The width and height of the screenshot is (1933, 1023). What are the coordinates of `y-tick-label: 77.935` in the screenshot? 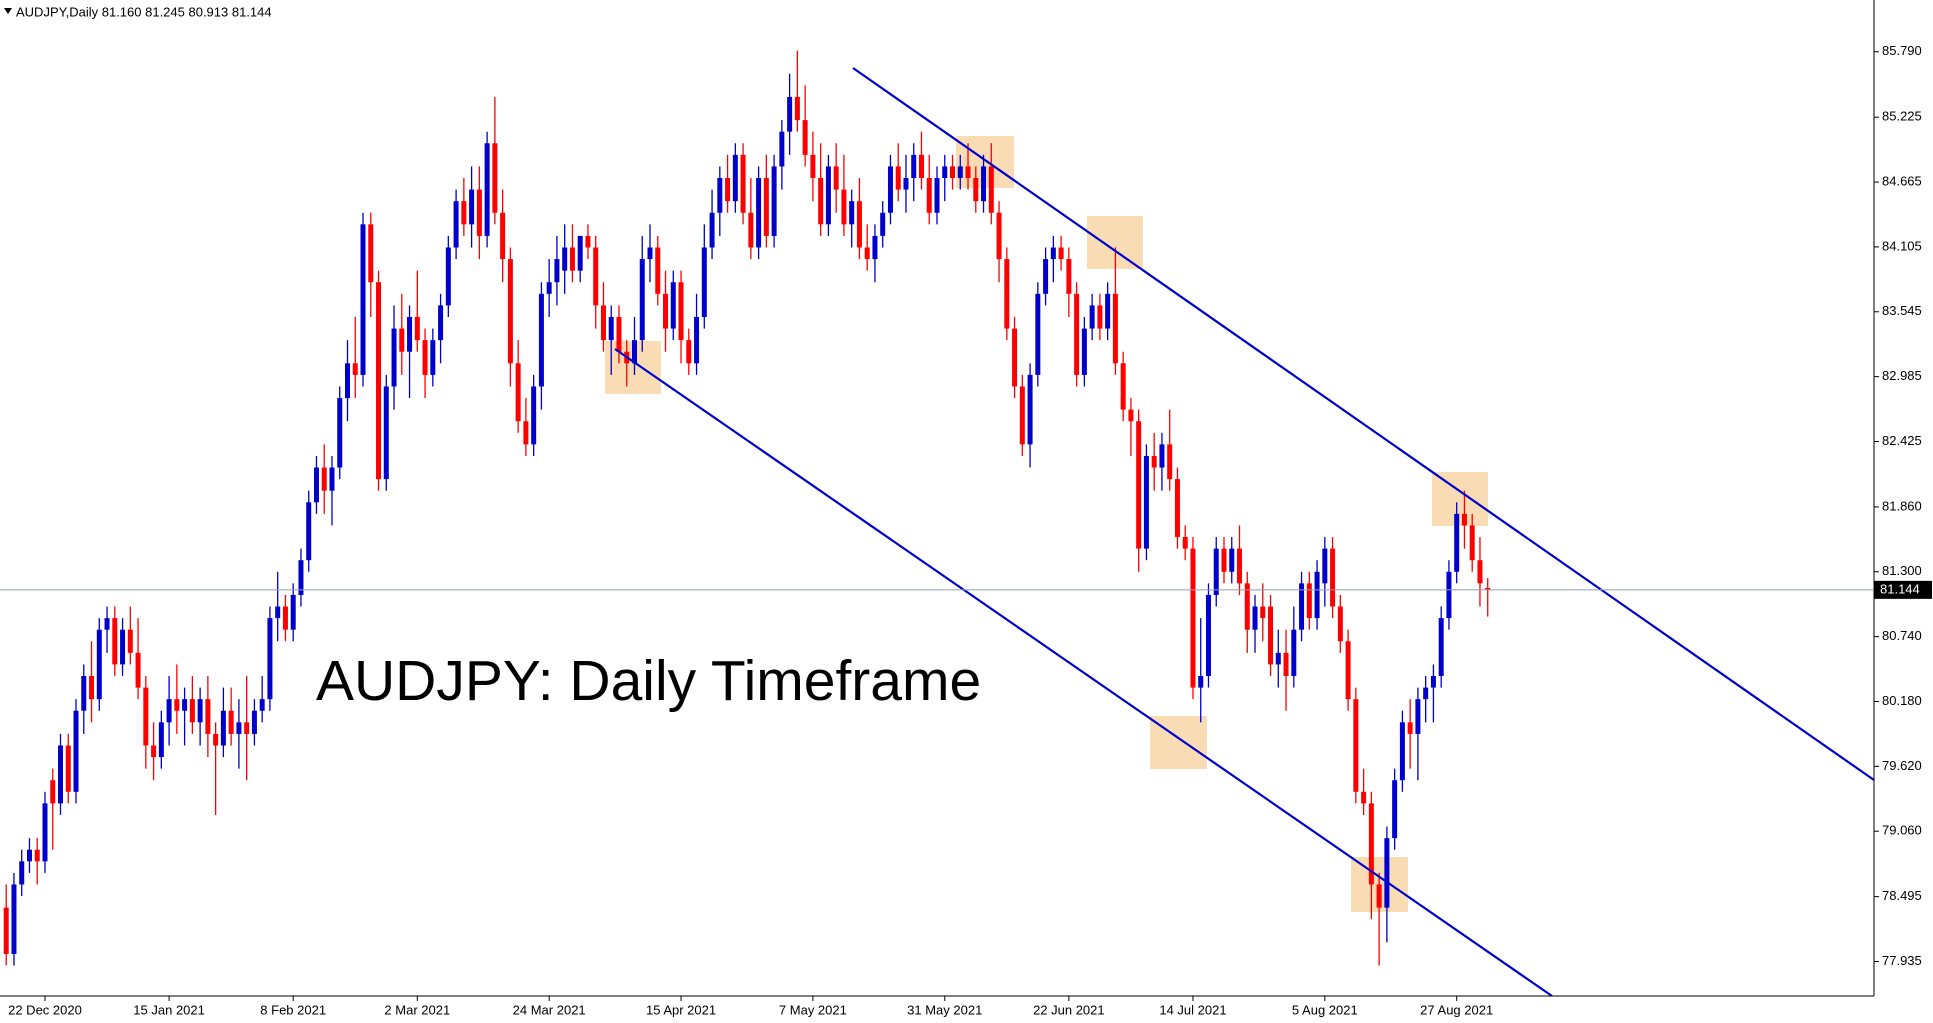 It's located at (1902, 960).